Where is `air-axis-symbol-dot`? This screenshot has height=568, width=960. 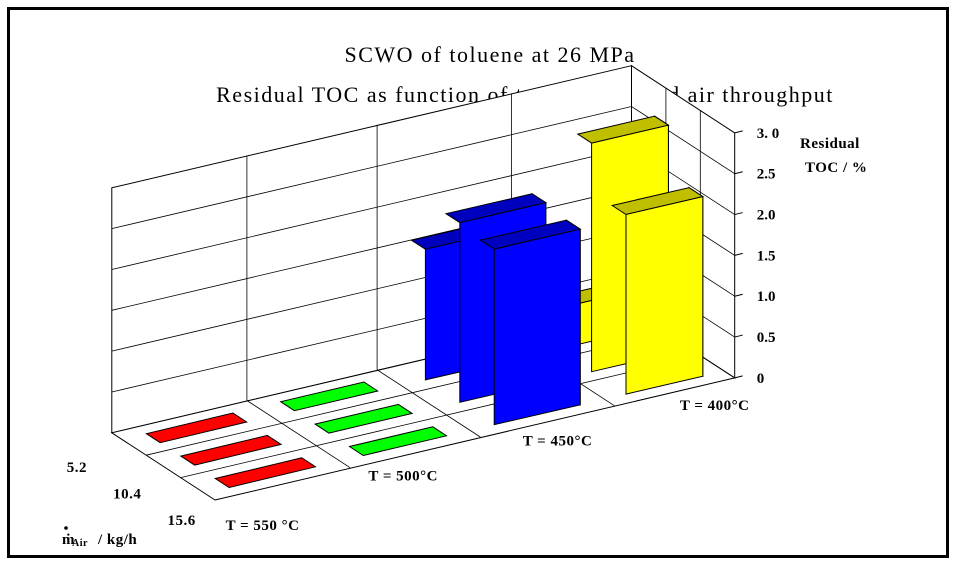 air-axis-symbol-dot is located at coordinates (66, 528).